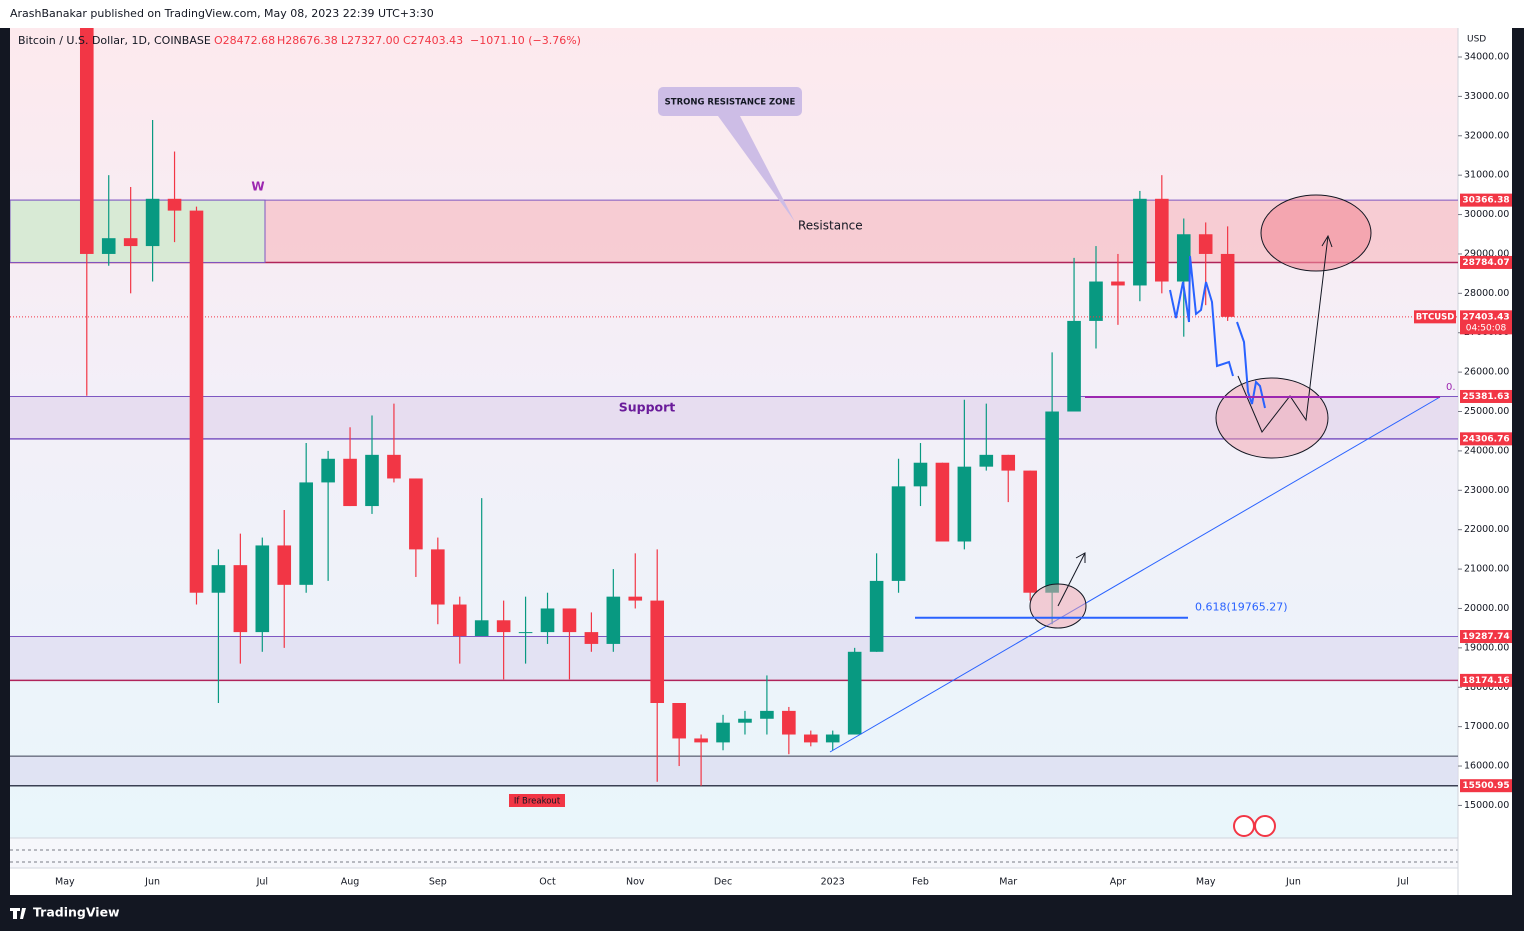 The height and width of the screenshot is (931, 1524). What do you see at coordinates (1316, 233) in the screenshot?
I see `target-ellipse` at bounding box center [1316, 233].